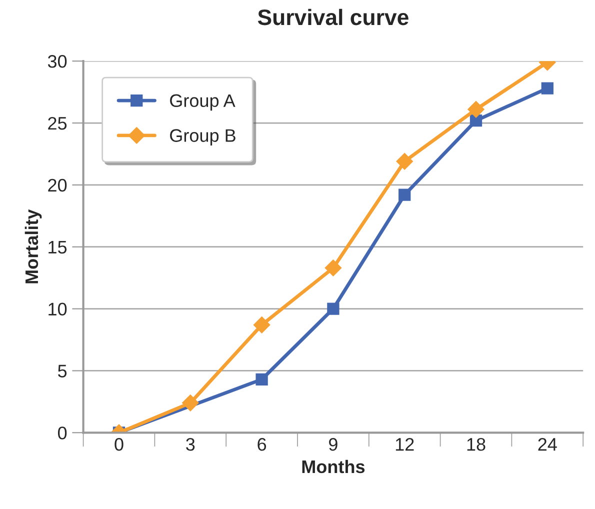  Describe the element at coordinates (476, 444) in the screenshot. I see `x-tick-label: 18` at that location.